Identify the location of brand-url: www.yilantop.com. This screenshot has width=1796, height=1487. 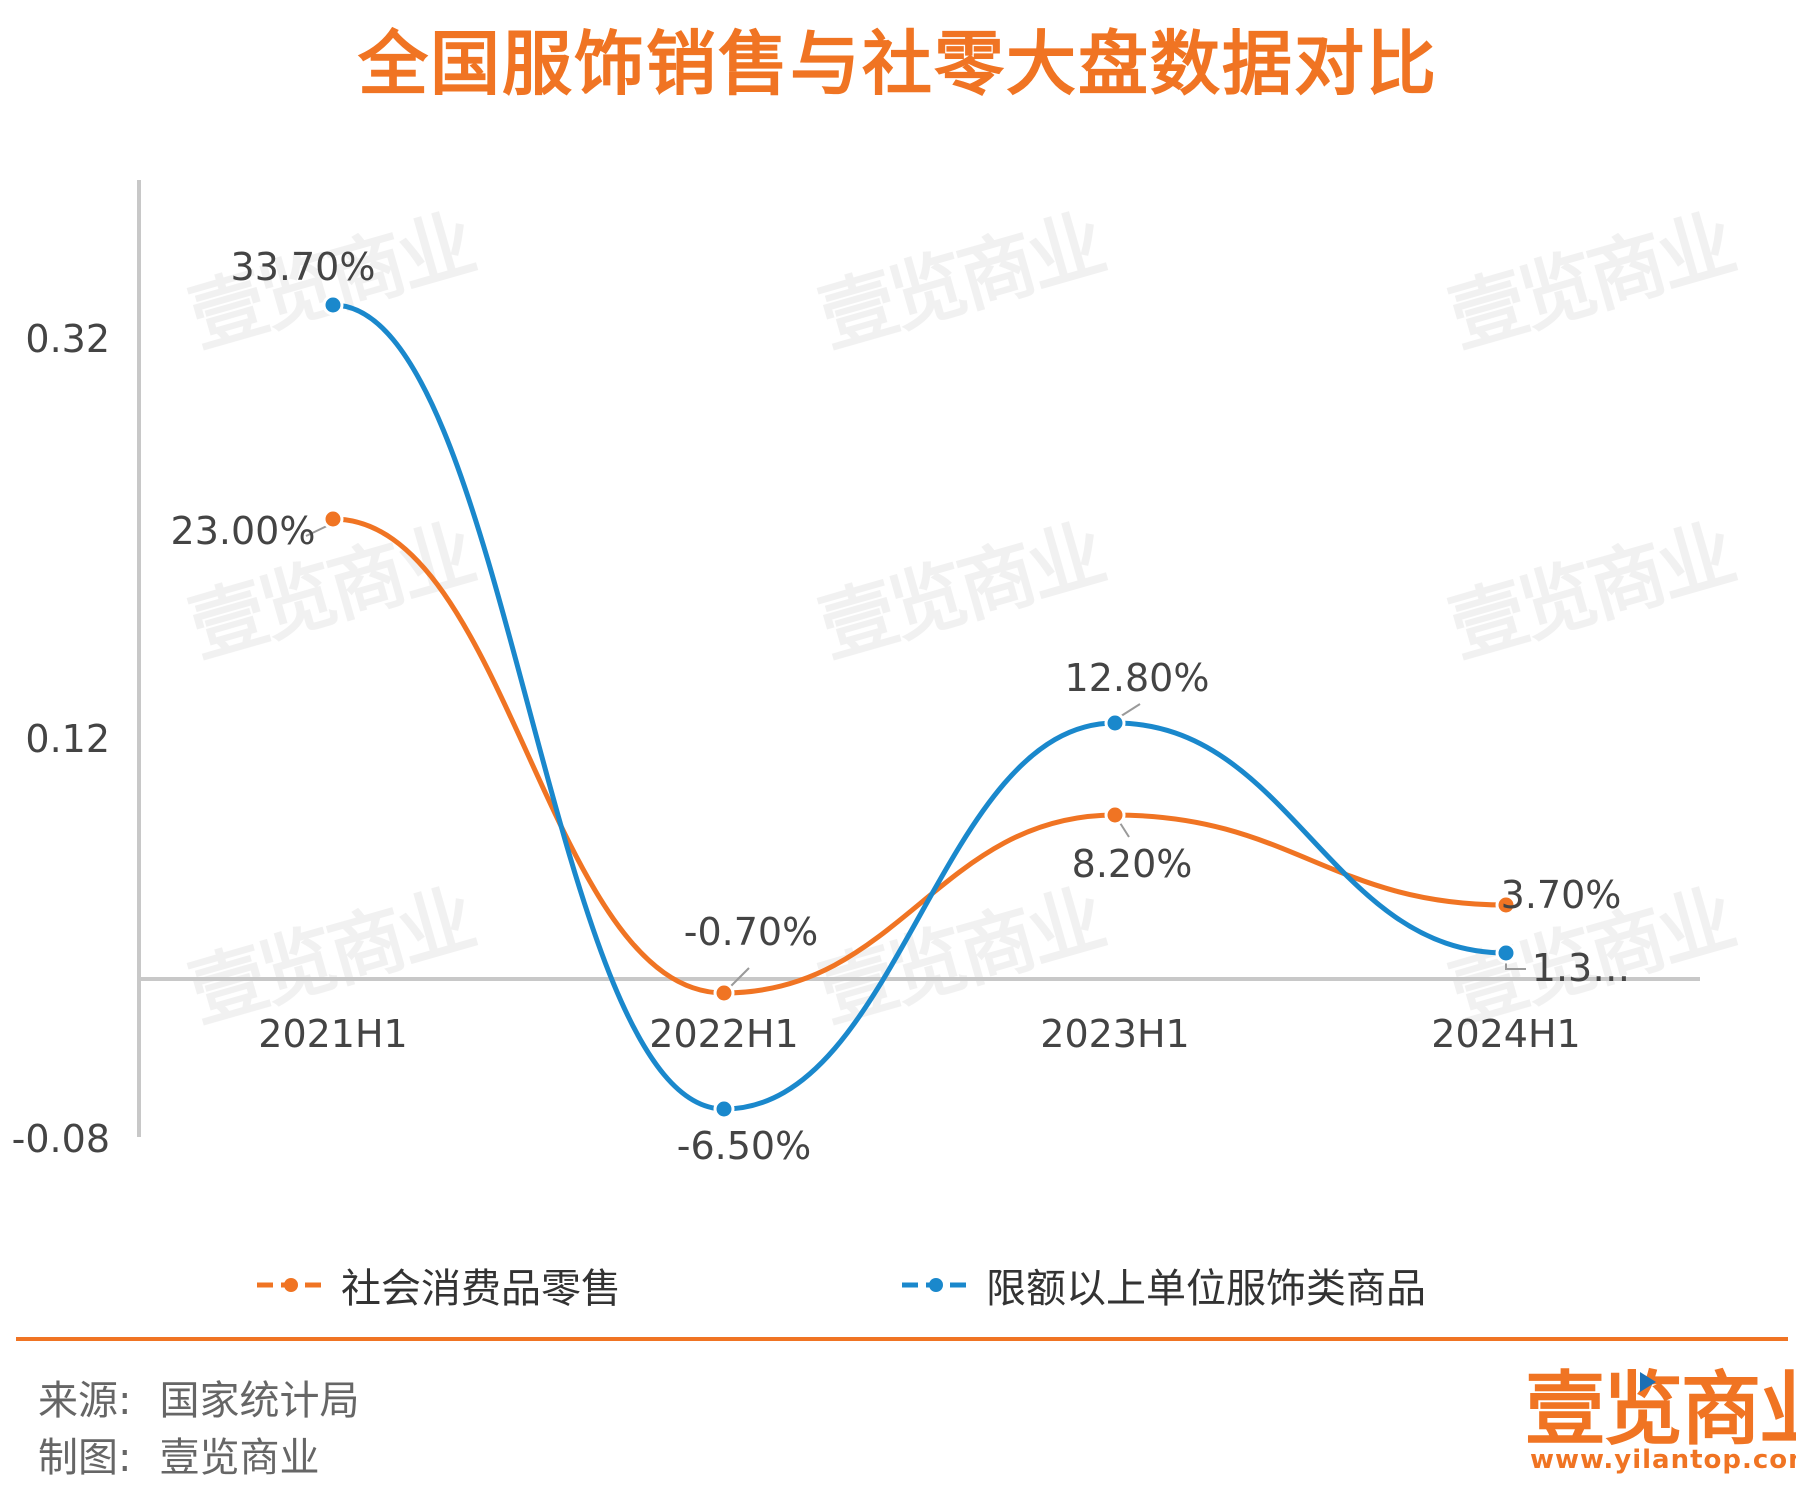
(1663, 1460).